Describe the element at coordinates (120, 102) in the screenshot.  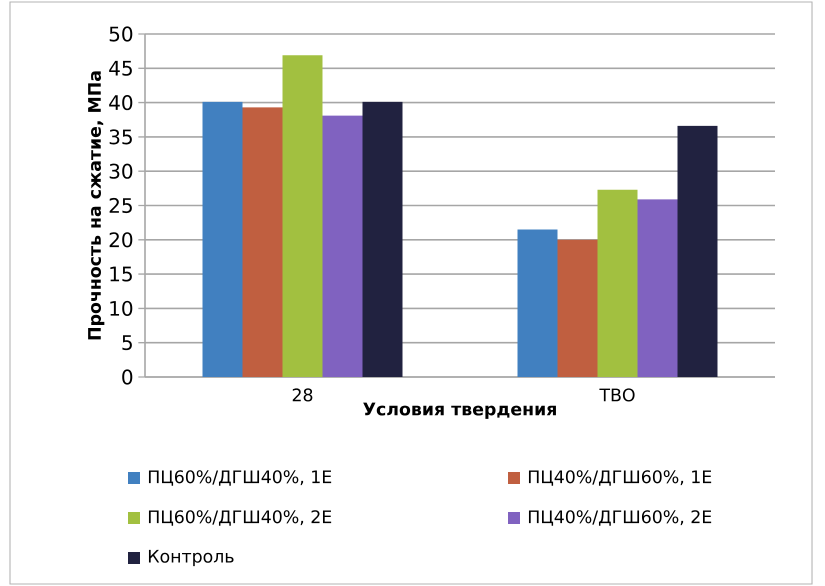
I see `y-tick-label: 40` at that location.